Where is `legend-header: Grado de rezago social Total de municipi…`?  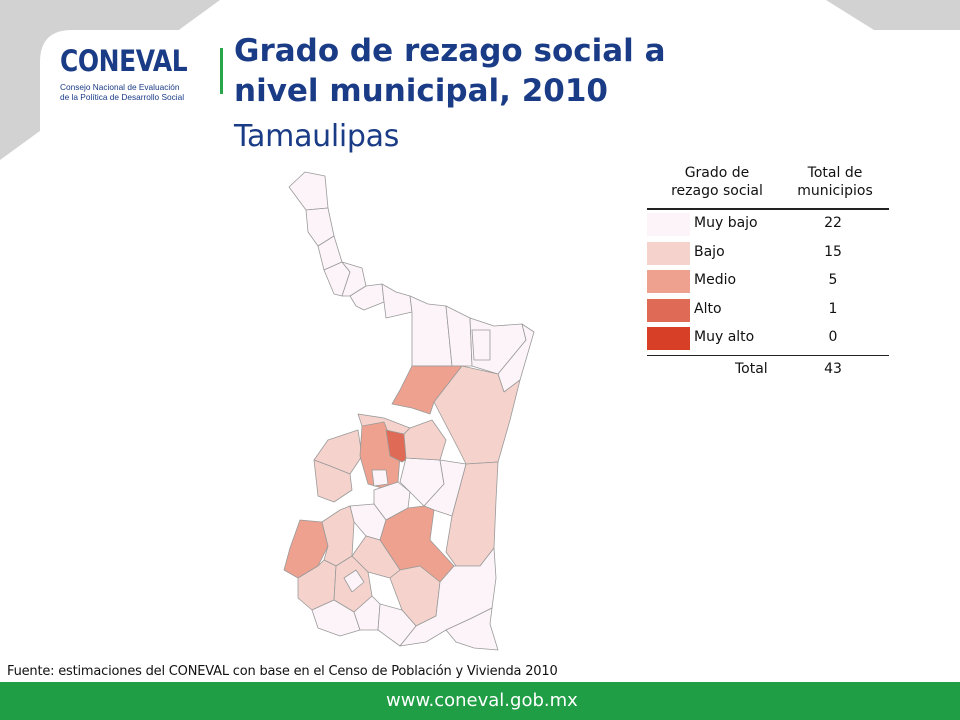 legend-header: Grado de rezago social Total de municipi… is located at coordinates (768, 186).